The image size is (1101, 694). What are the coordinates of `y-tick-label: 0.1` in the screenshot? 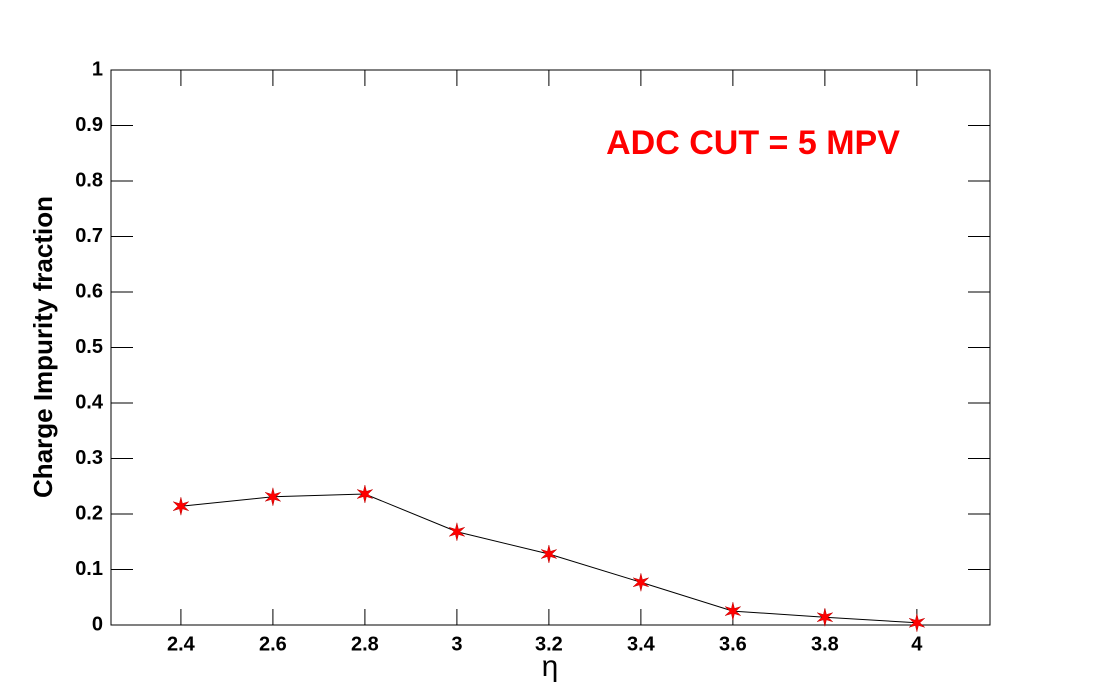 It's located at (89, 569).